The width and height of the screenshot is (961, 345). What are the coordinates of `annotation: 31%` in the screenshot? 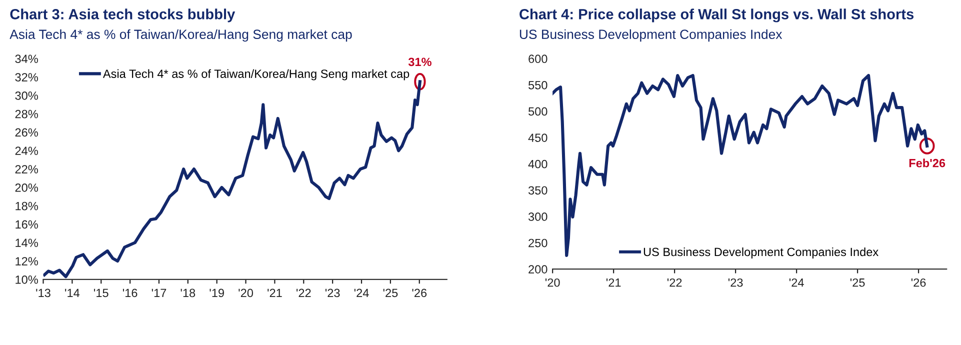 It's located at (420, 62).